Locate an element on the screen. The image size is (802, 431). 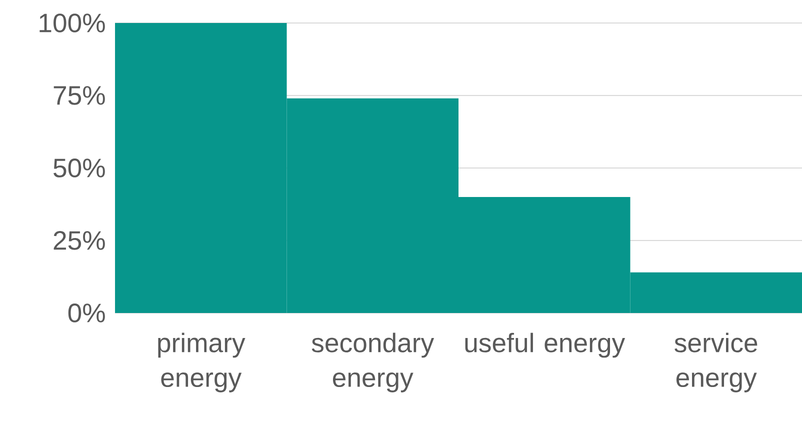
y-tick-label: 25% is located at coordinates (79, 240).